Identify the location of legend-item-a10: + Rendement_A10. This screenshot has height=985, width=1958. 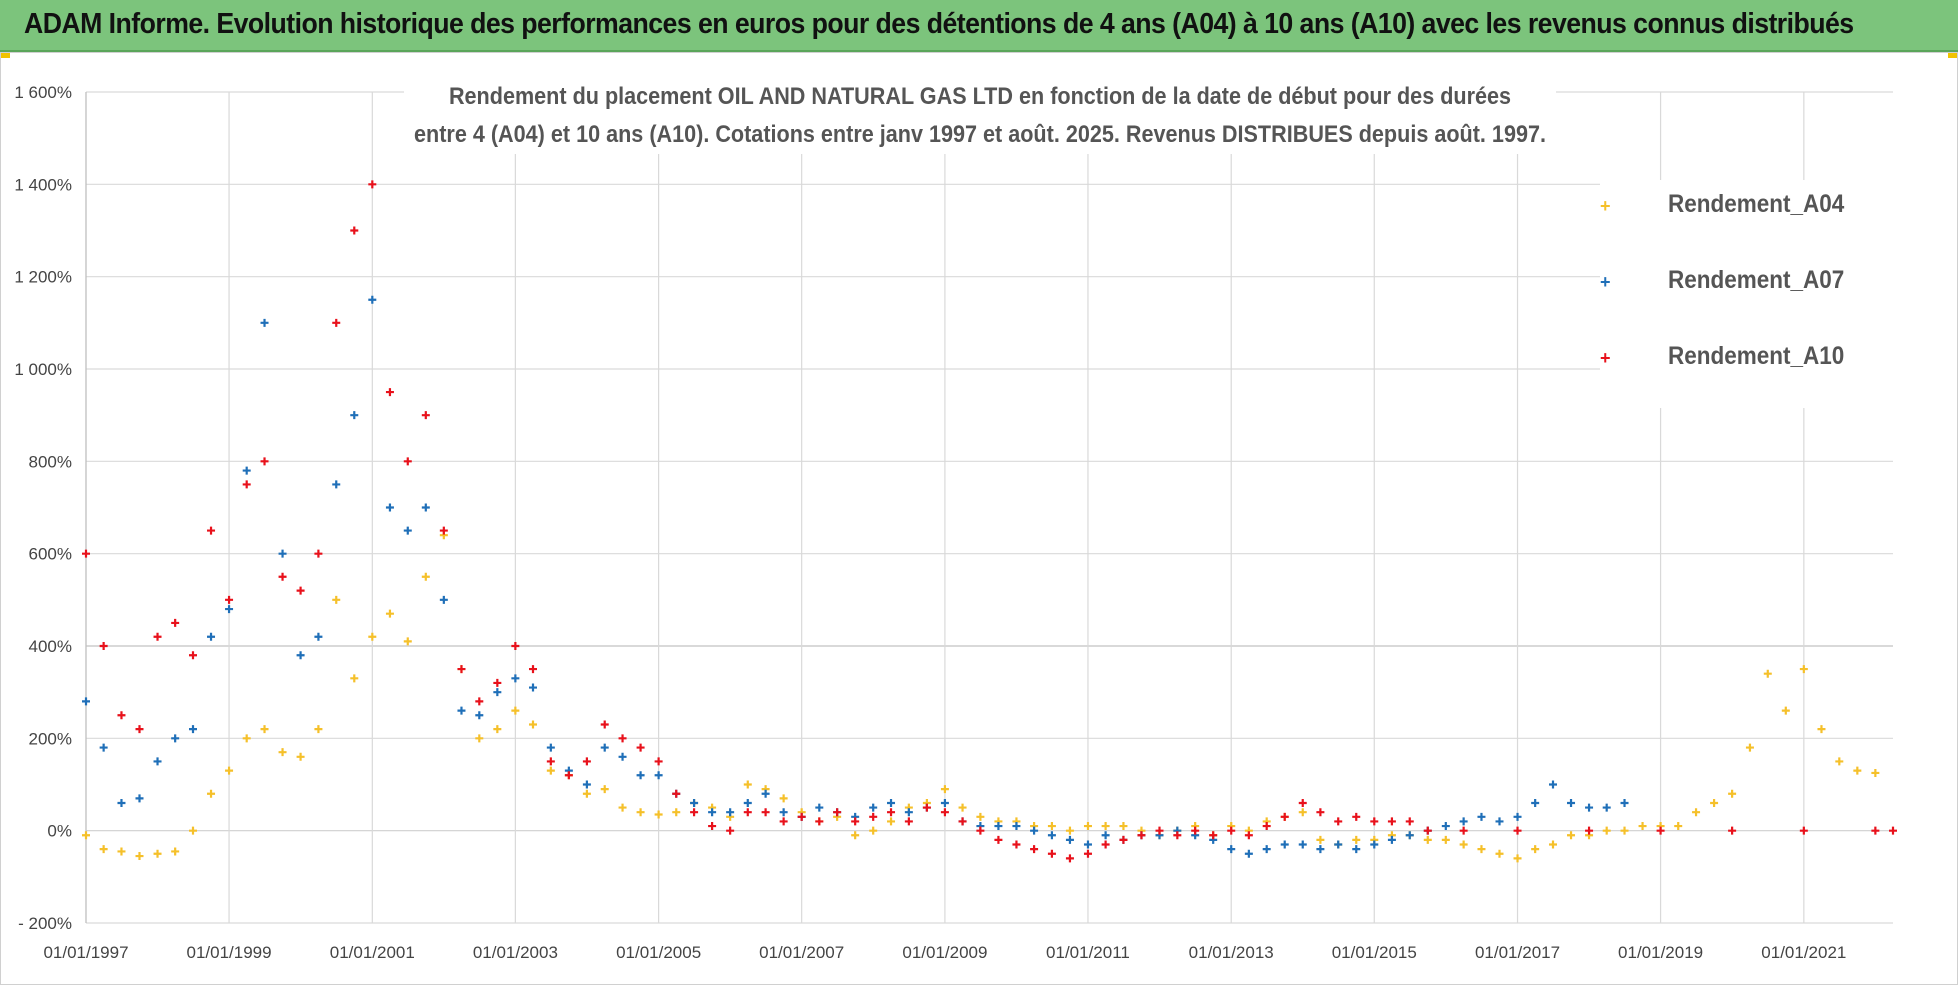
(1750, 370).